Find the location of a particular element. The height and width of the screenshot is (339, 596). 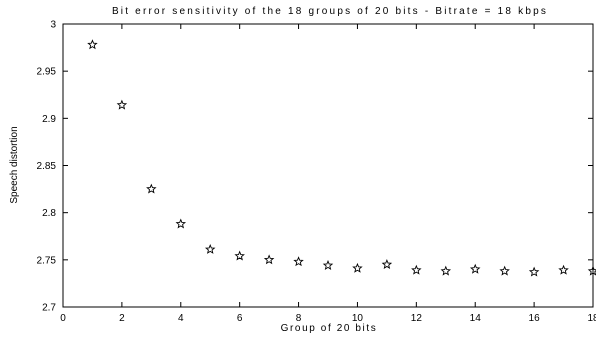

y-tick-label: 2.75 is located at coordinates (47, 260).